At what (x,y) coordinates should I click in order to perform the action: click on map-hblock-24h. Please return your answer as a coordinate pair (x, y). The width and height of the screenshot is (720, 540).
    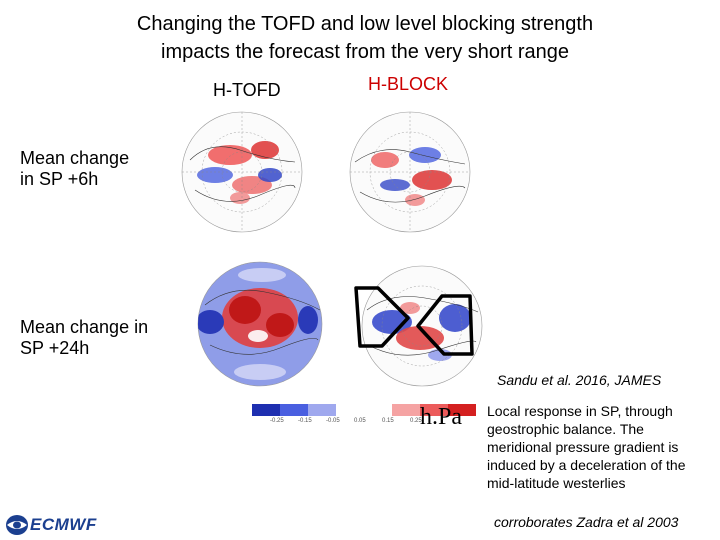
    Looking at the image, I should click on (418, 326).